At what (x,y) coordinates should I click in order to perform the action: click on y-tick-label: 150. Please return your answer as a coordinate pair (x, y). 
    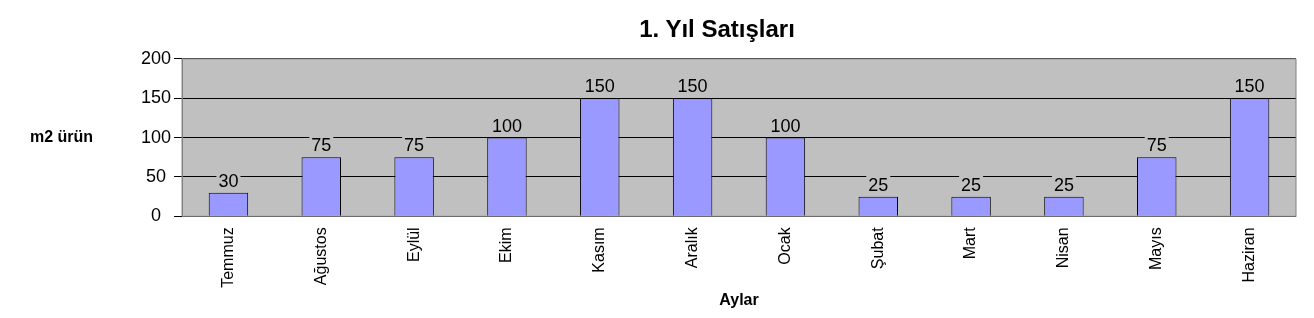
    Looking at the image, I should click on (156, 97).